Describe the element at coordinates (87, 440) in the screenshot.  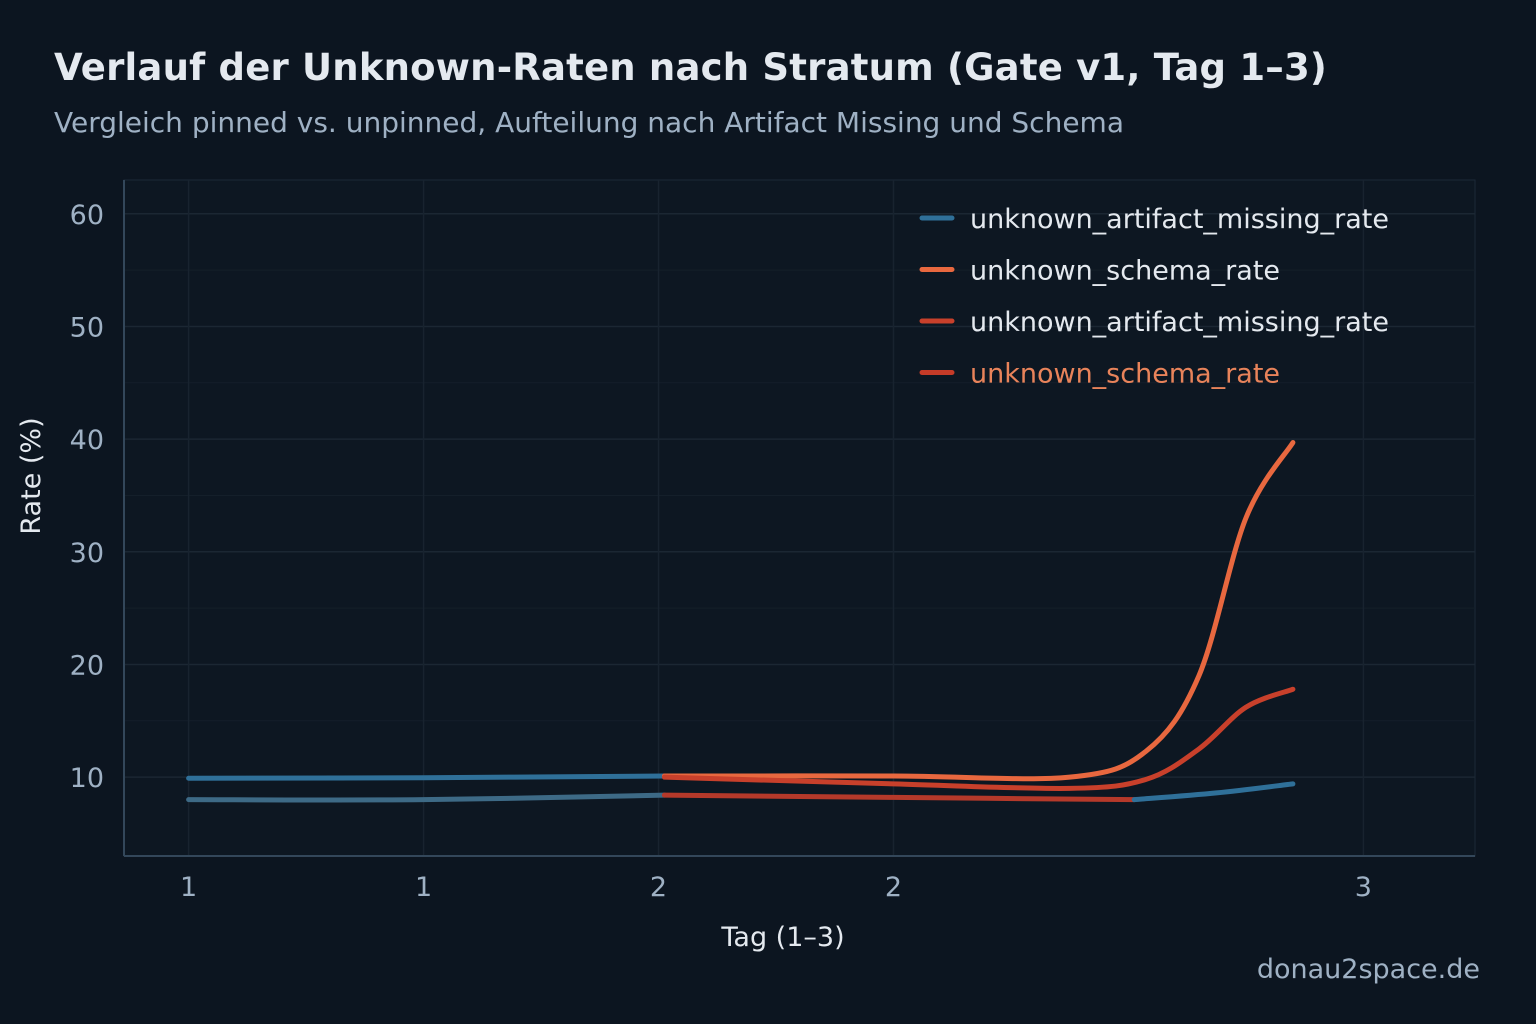
I see `y-tick-label: 40` at that location.